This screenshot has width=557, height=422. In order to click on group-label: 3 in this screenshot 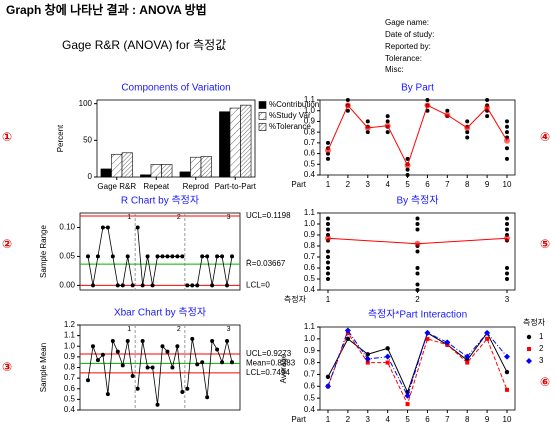, I will do `click(229, 329)`.